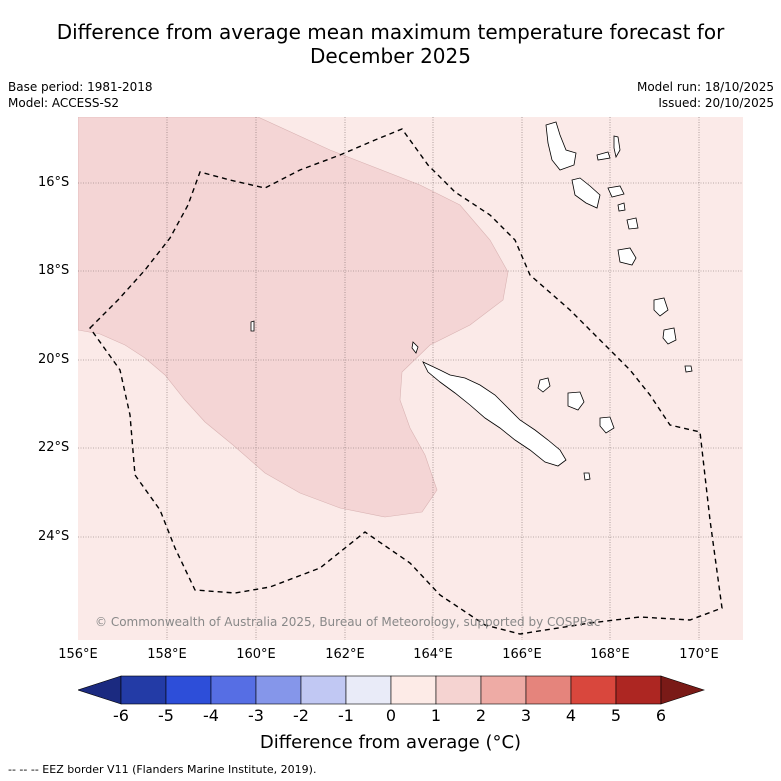 The image size is (781, 781). I want to click on model-run: Model run: 18/10/2025, so click(705, 87).